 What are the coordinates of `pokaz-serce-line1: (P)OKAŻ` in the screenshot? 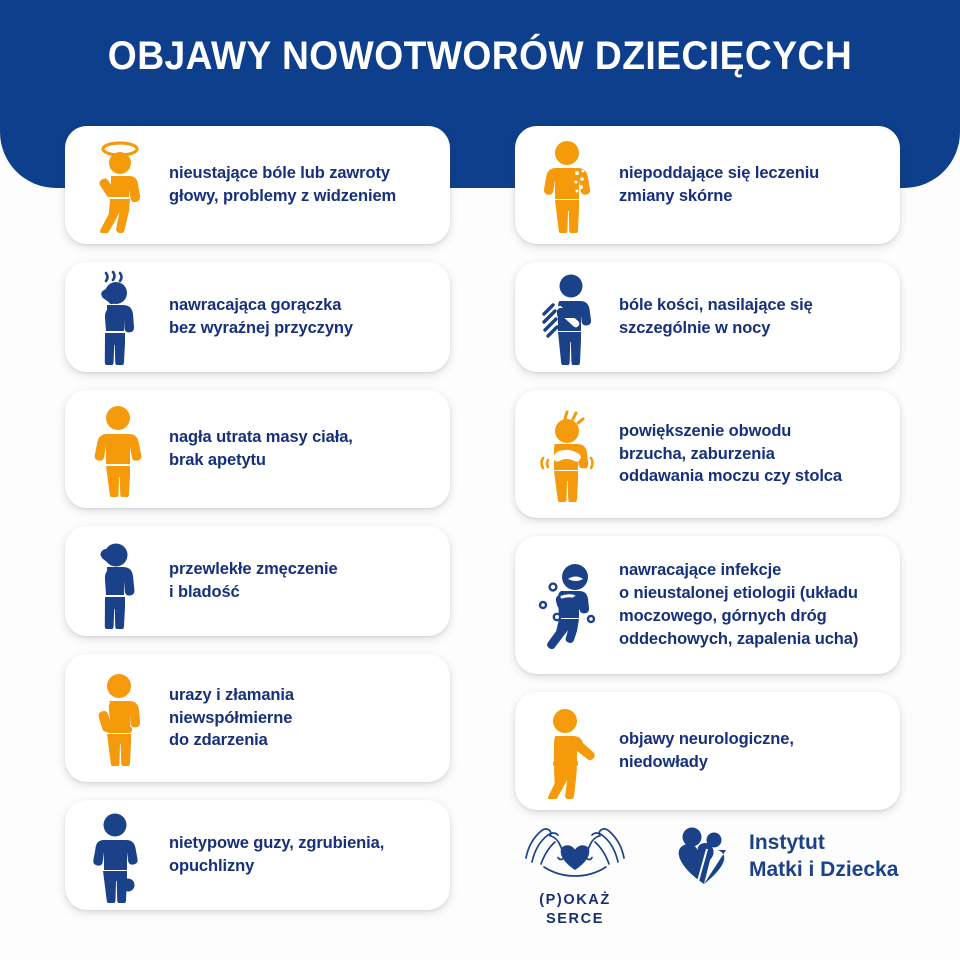 It's located at (575, 900).